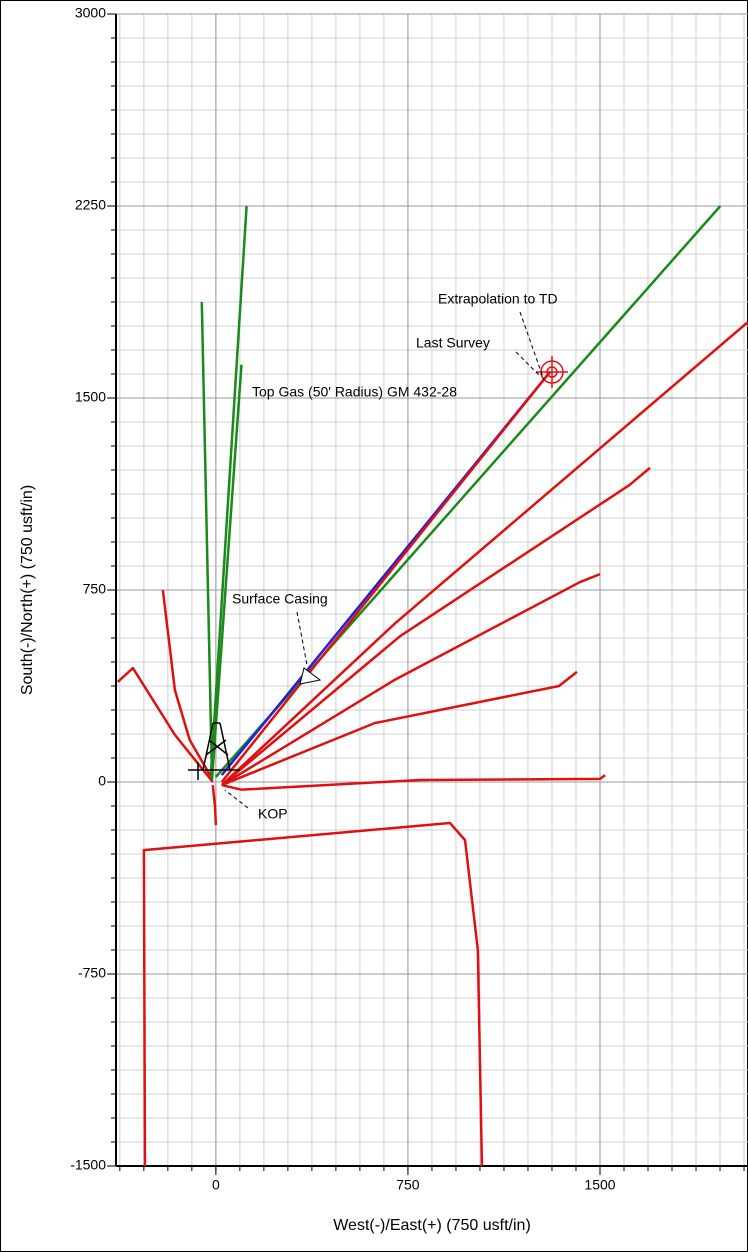 This screenshot has height=1252, width=748. I want to click on y-tick-label: 750, so click(95, 589).